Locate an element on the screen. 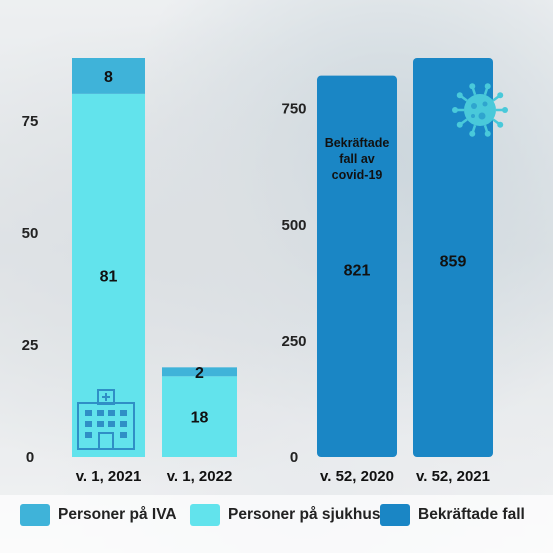 This screenshot has width=553, height=553. x-tick-label: v. 1, 2021 is located at coordinates (109, 476).